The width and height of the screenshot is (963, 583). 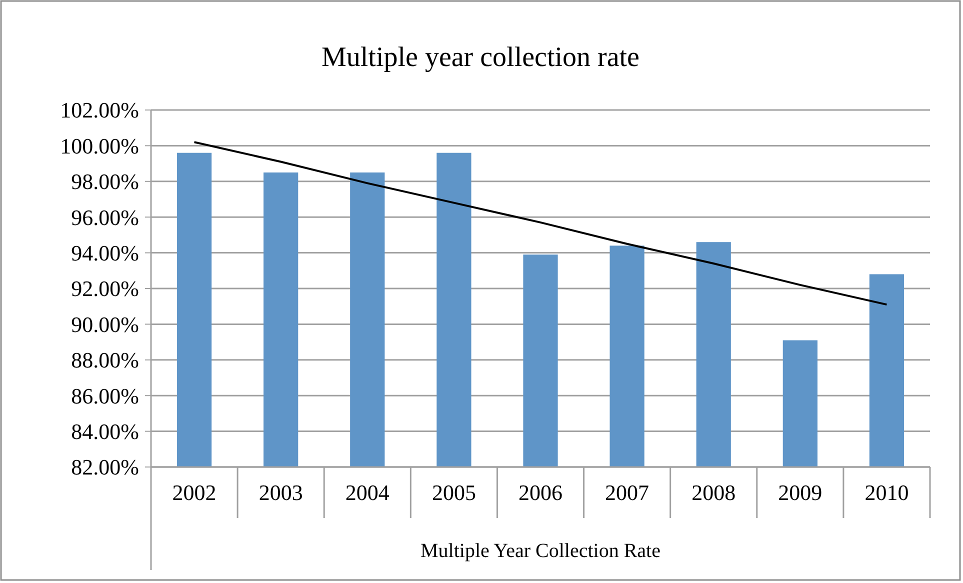 What do you see at coordinates (99, 145) in the screenshot?
I see `y-tick-label: 100.00%` at bounding box center [99, 145].